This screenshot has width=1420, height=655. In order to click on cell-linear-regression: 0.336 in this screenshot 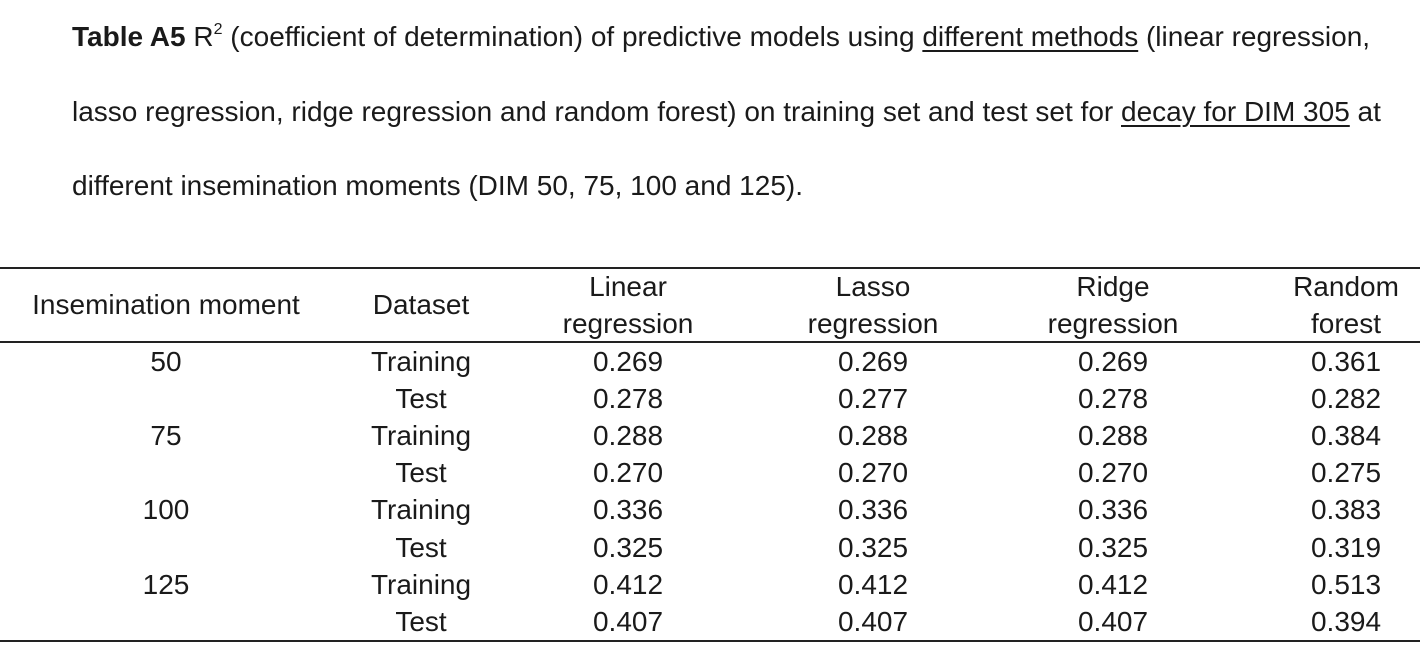, I will do `click(628, 509)`.